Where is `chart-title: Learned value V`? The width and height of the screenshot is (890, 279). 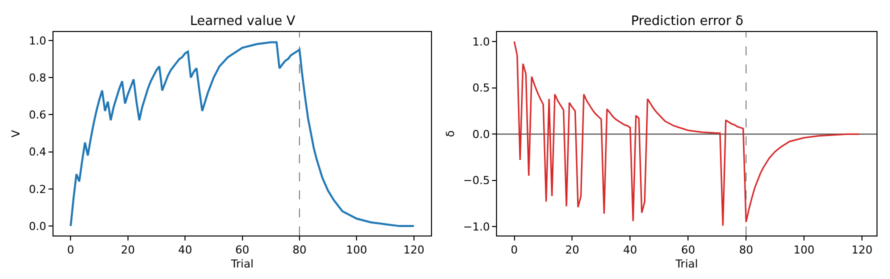
chart-title: Learned value V is located at coordinates (243, 21).